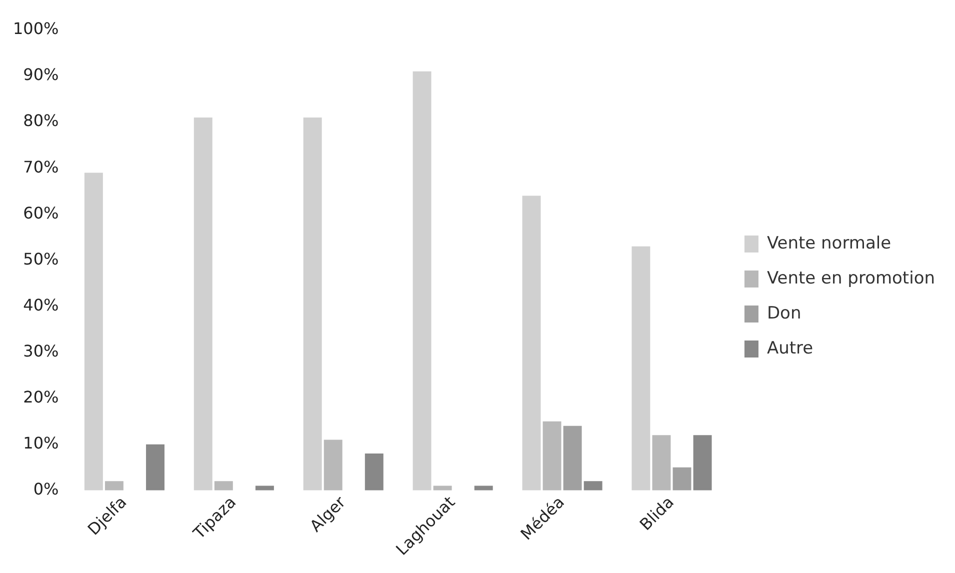 Image resolution: width=955 pixels, height=573 pixels. I want to click on y-tick-label: 70%, so click(41, 166).